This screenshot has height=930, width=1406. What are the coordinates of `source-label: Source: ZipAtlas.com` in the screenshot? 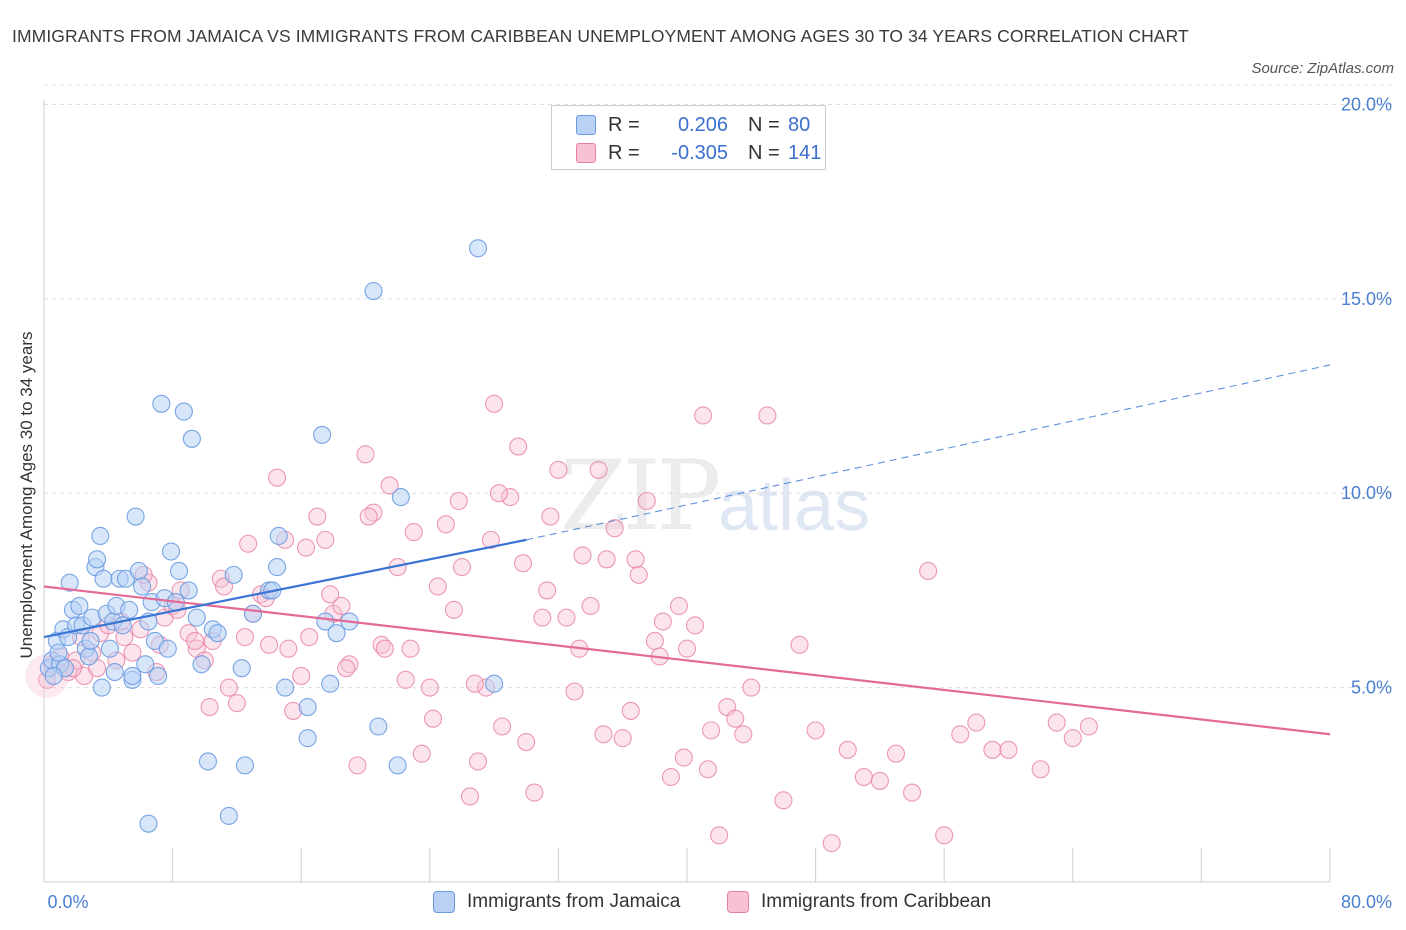 It's located at (1322, 68).